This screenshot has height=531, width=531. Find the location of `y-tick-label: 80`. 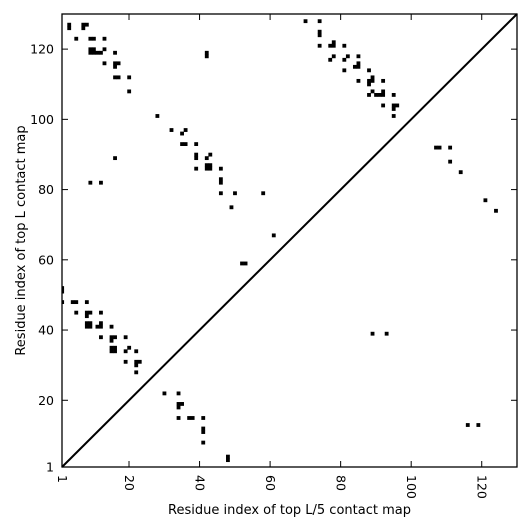

y-tick-label: 80 is located at coordinates (46, 189).